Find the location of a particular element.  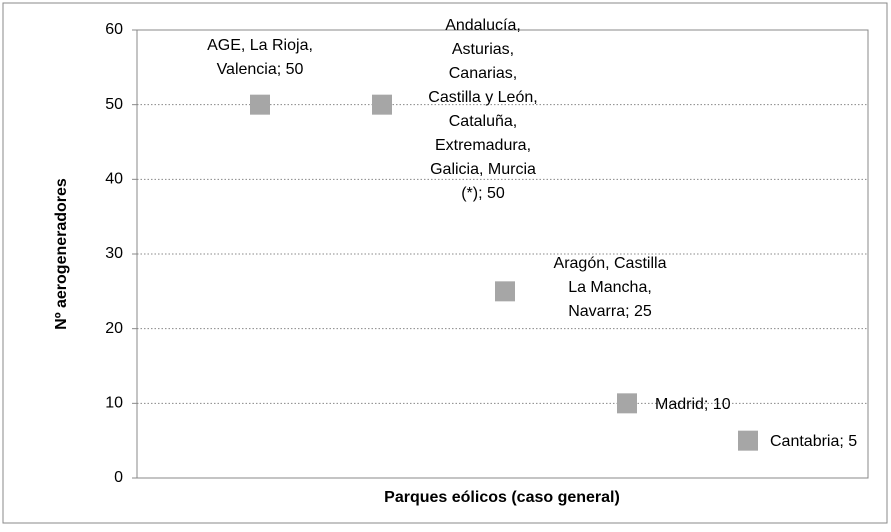

y-axis-title: Nº aerogeneradores is located at coordinates (61, 254).